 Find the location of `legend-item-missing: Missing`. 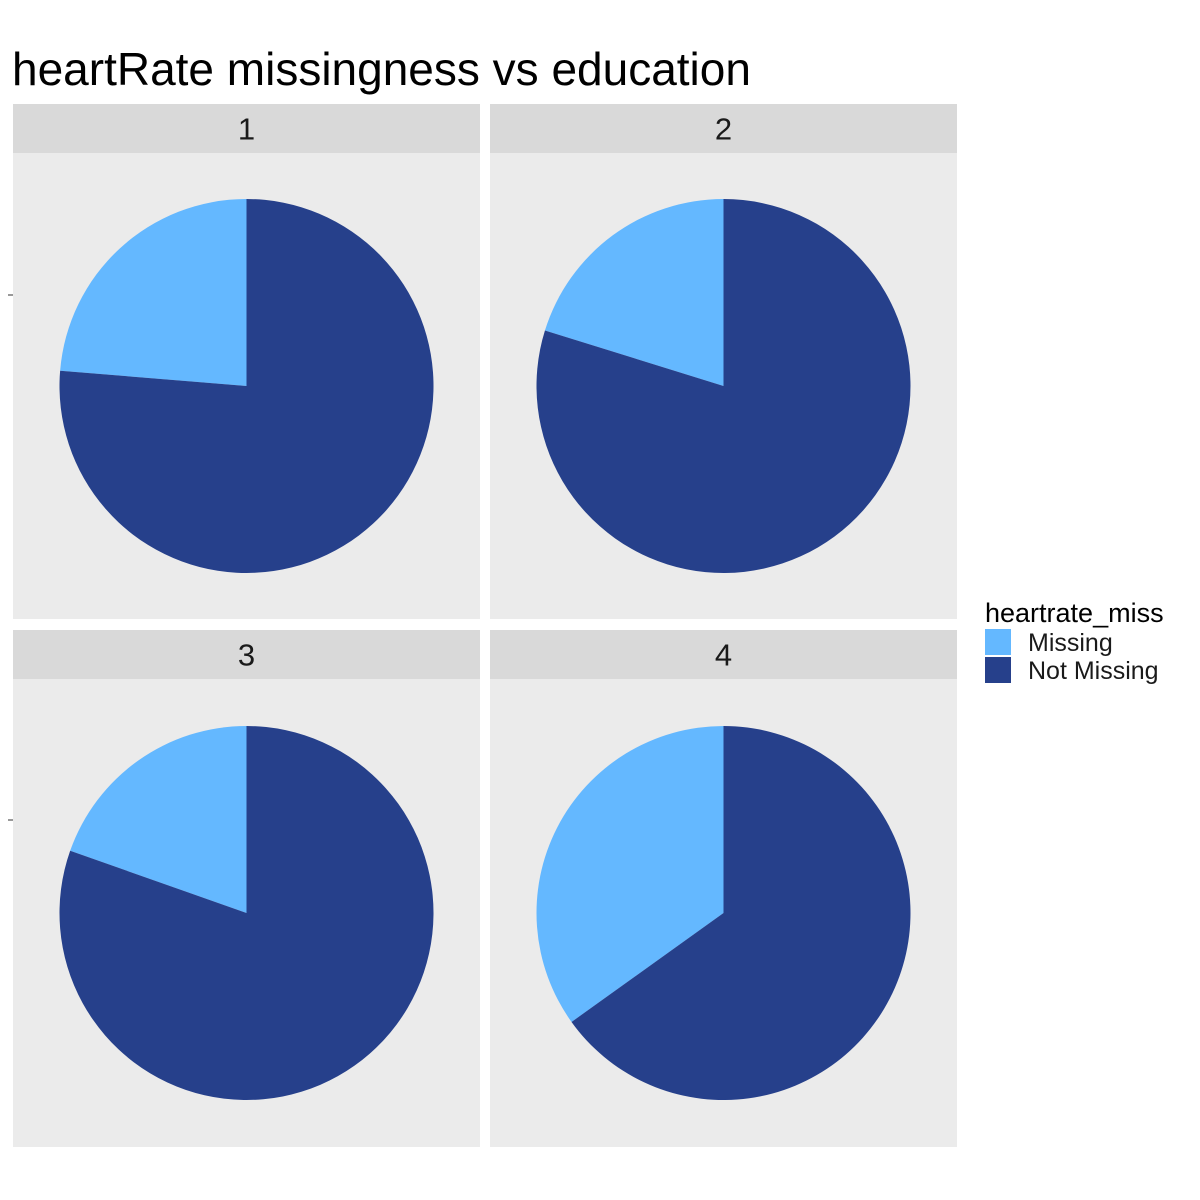

legend-item-missing: Missing is located at coordinates (1074, 643).